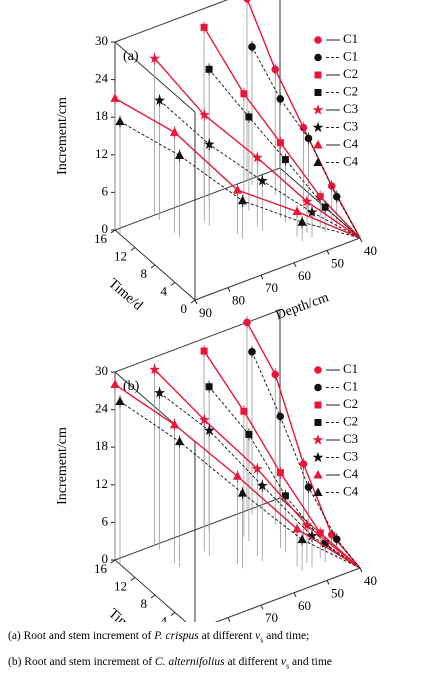 The image size is (427, 686). Describe the element at coordinates (184, 308) in the screenshot. I see `t-tick-label: 0` at that location.